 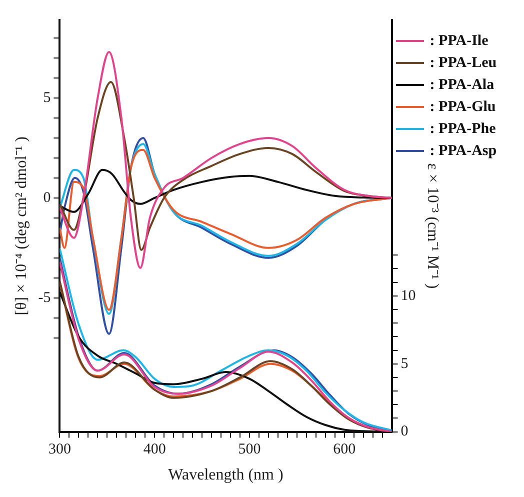 What do you see at coordinates (47, 98) in the screenshot?
I see `y-tick-label: 5` at bounding box center [47, 98].